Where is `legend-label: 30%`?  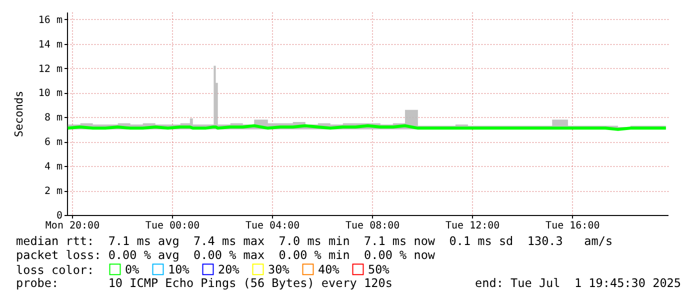 legend-label: 30% is located at coordinates (279, 269).